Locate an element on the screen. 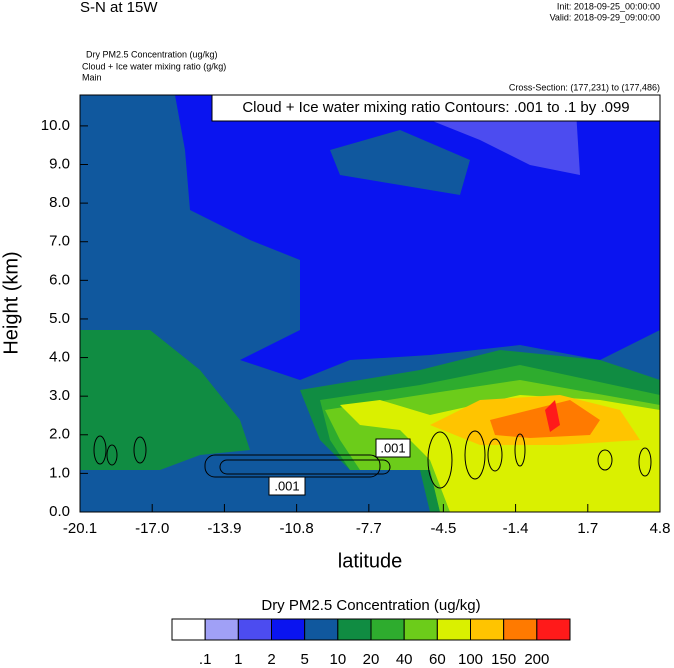 This screenshot has height=668, width=674. x-tick-label: -4.5 is located at coordinates (443, 528).